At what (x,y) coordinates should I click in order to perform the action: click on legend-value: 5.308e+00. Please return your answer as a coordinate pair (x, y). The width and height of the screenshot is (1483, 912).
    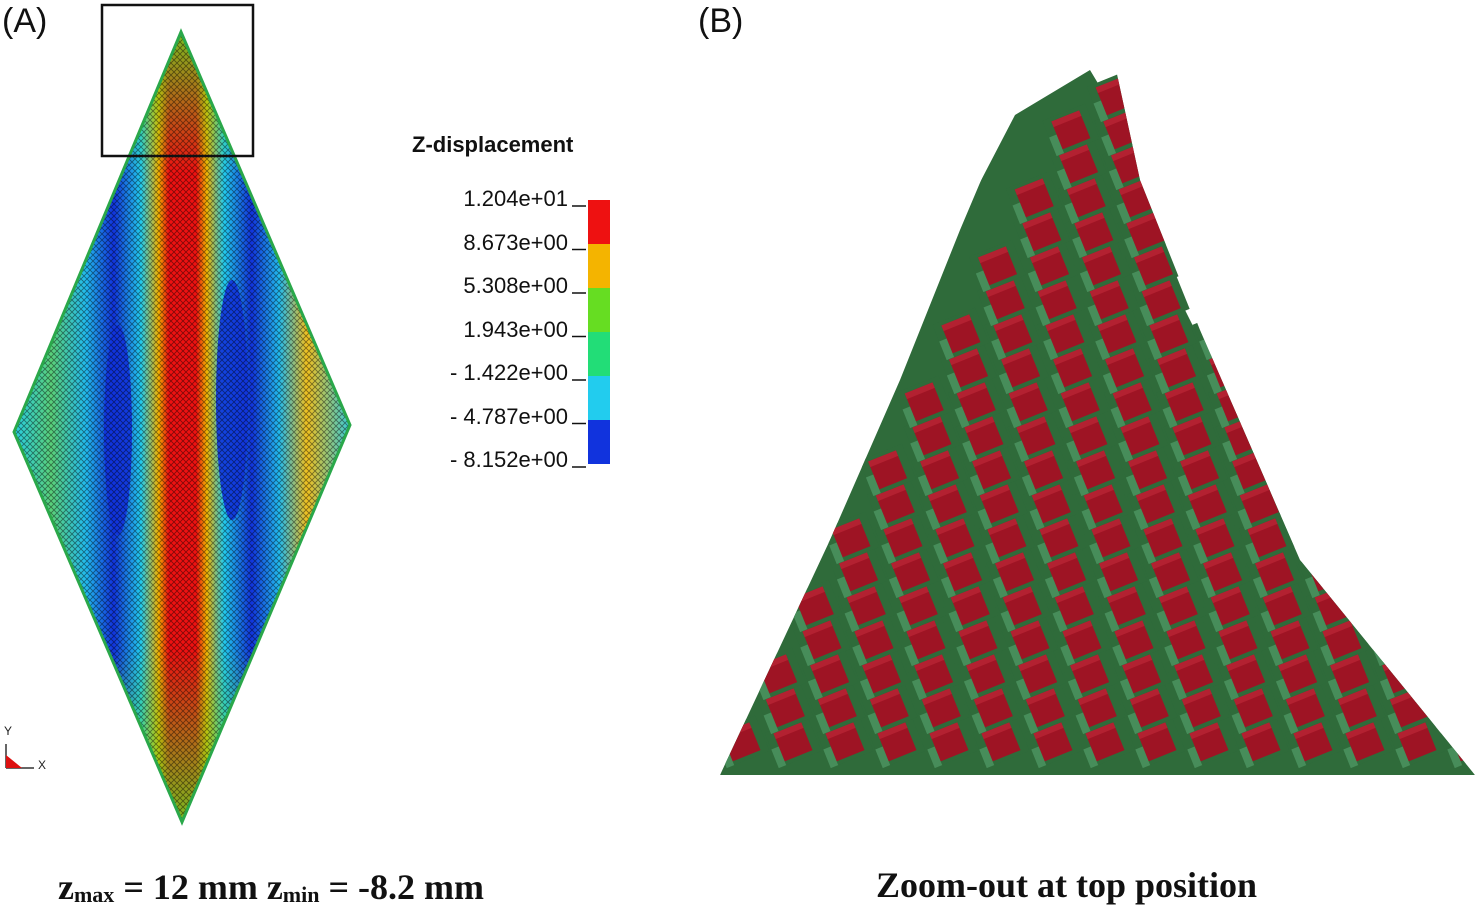
    Looking at the image, I should click on (515, 285).